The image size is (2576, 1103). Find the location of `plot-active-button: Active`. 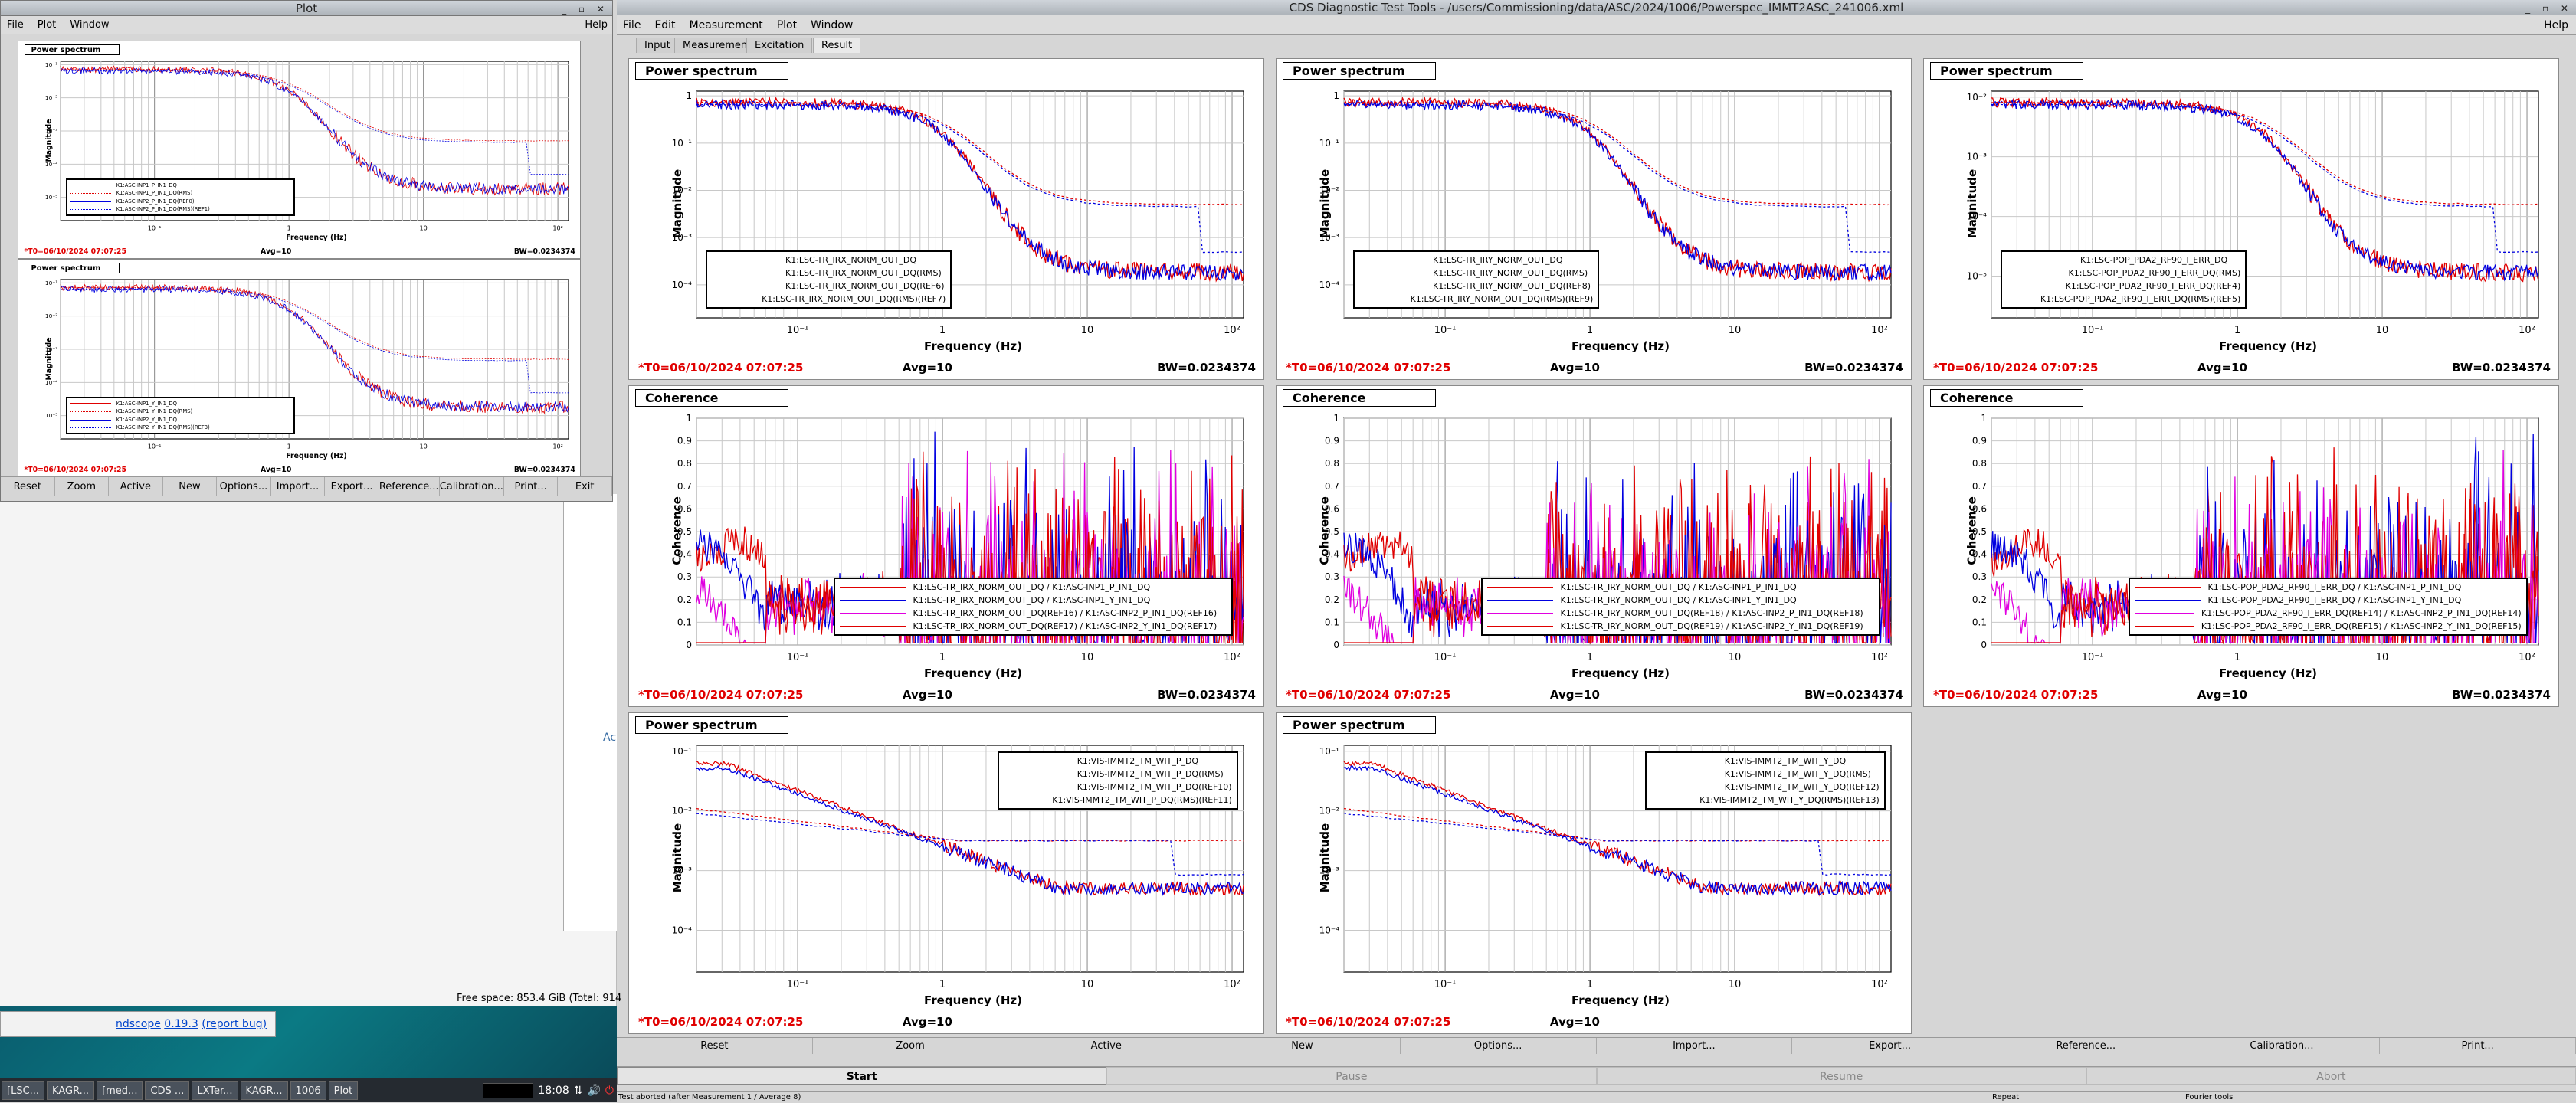

plot-active-button: Active is located at coordinates (136, 487).